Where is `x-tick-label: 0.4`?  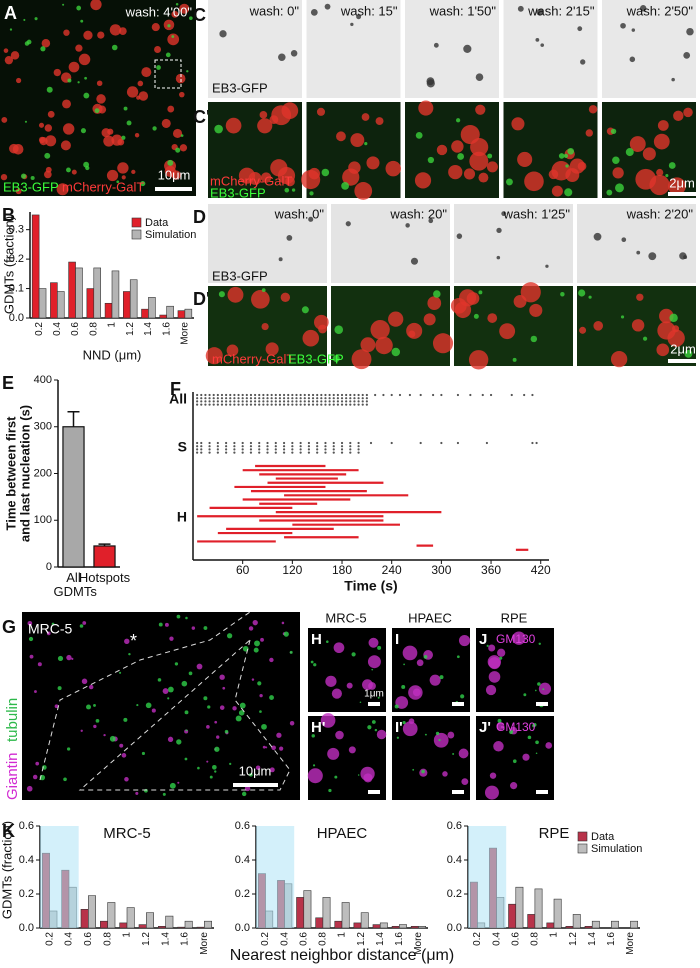
x-tick-label: 0.4 is located at coordinates (284, 939).